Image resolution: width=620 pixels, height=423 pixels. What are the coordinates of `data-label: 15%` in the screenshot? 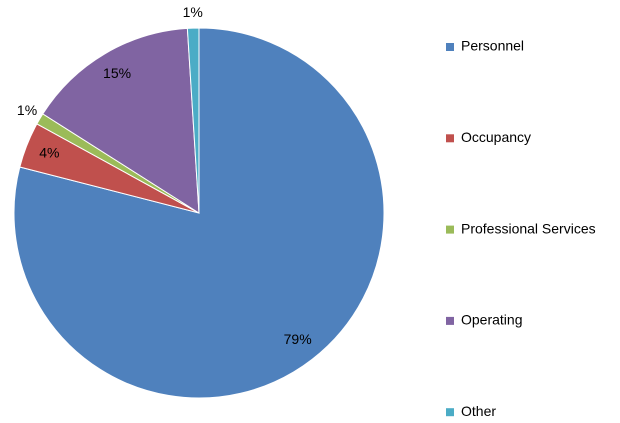 It's located at (117, 73).